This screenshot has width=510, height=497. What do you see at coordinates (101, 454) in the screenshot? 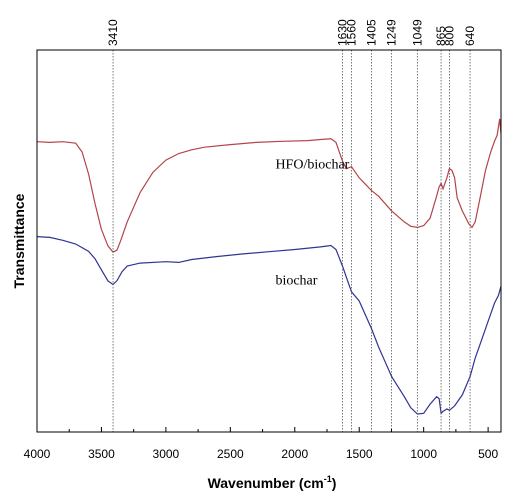
I see `x-tick-label: 3500` at bounding box center [101, 454].